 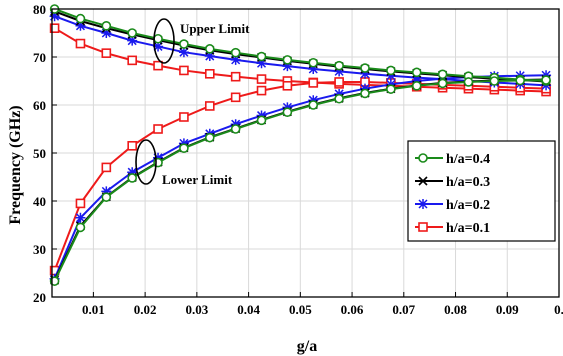 I want to click on y-tick-label: 40, so click(x=39, y=201).